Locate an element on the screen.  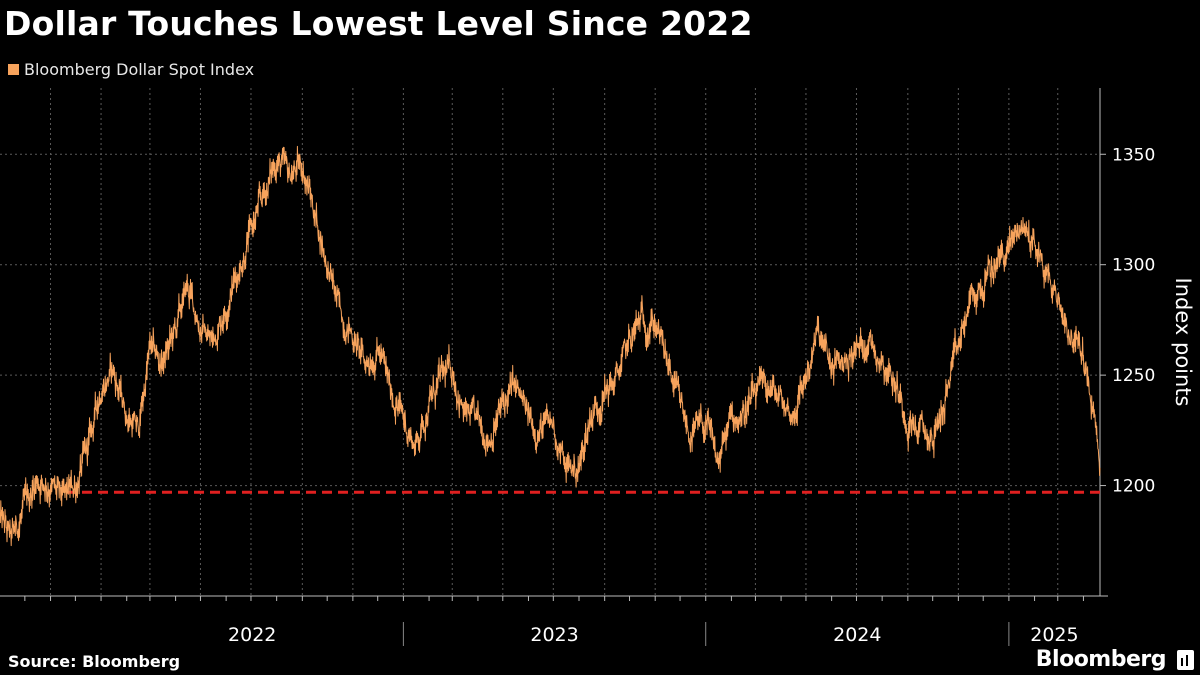
y-axis-title: Index points is located at coordinates (1183, 342).